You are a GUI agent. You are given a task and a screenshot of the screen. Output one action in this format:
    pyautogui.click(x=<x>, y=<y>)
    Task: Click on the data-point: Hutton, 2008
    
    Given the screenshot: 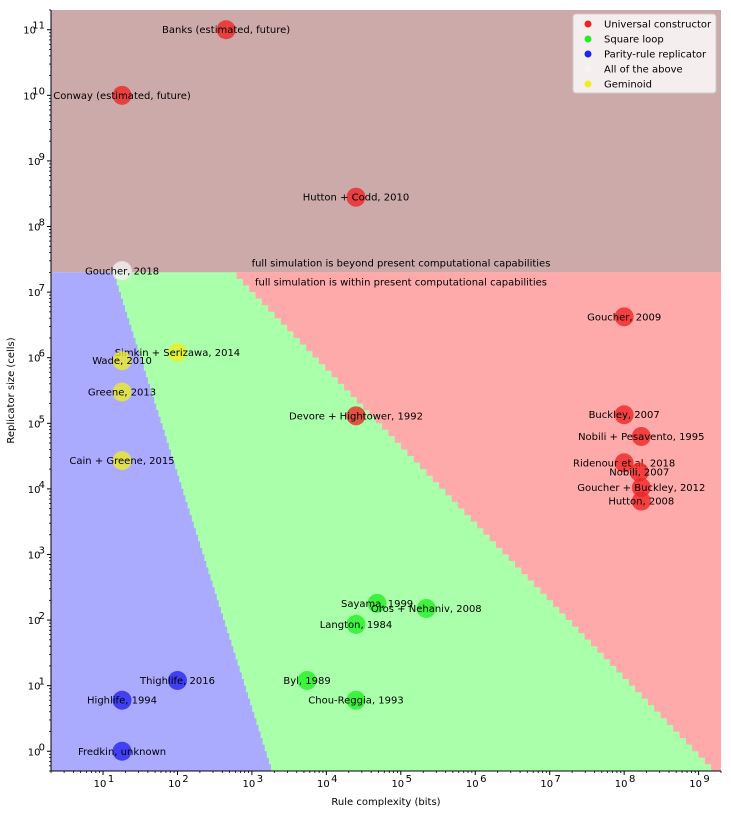 What is the action you would take?
    pyautogui.click(x=641, y=501)
    